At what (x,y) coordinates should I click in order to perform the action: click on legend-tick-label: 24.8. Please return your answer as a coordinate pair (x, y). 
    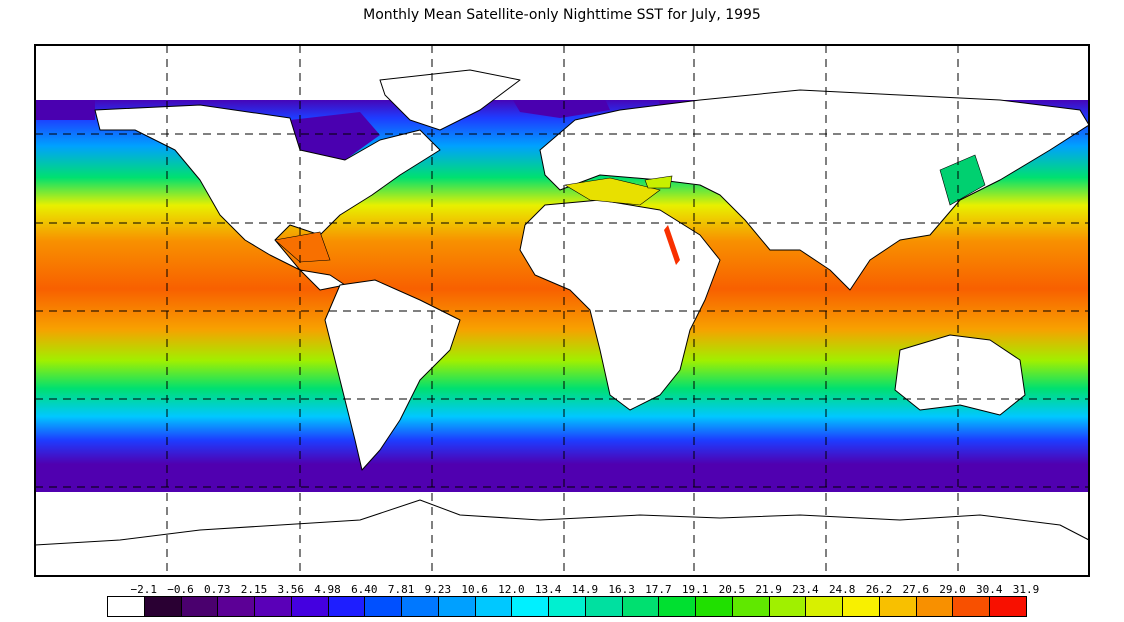
    Looking at the image, I should click on (842, 589).